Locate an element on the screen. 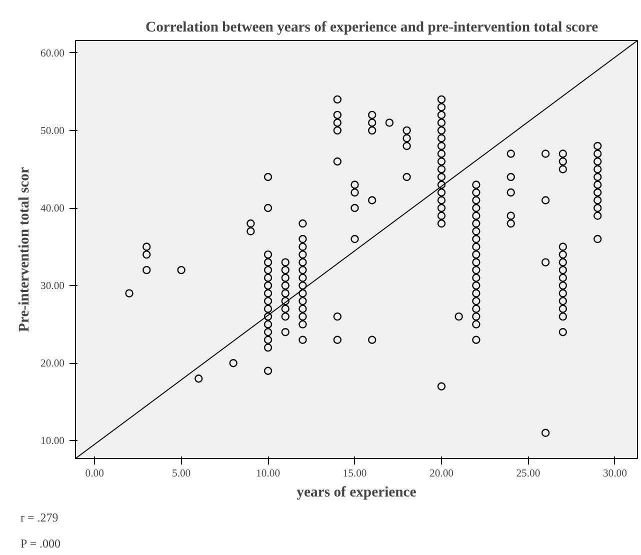 The image size is (641, 555). text: r = .279 is located at coordinates (39, 517).